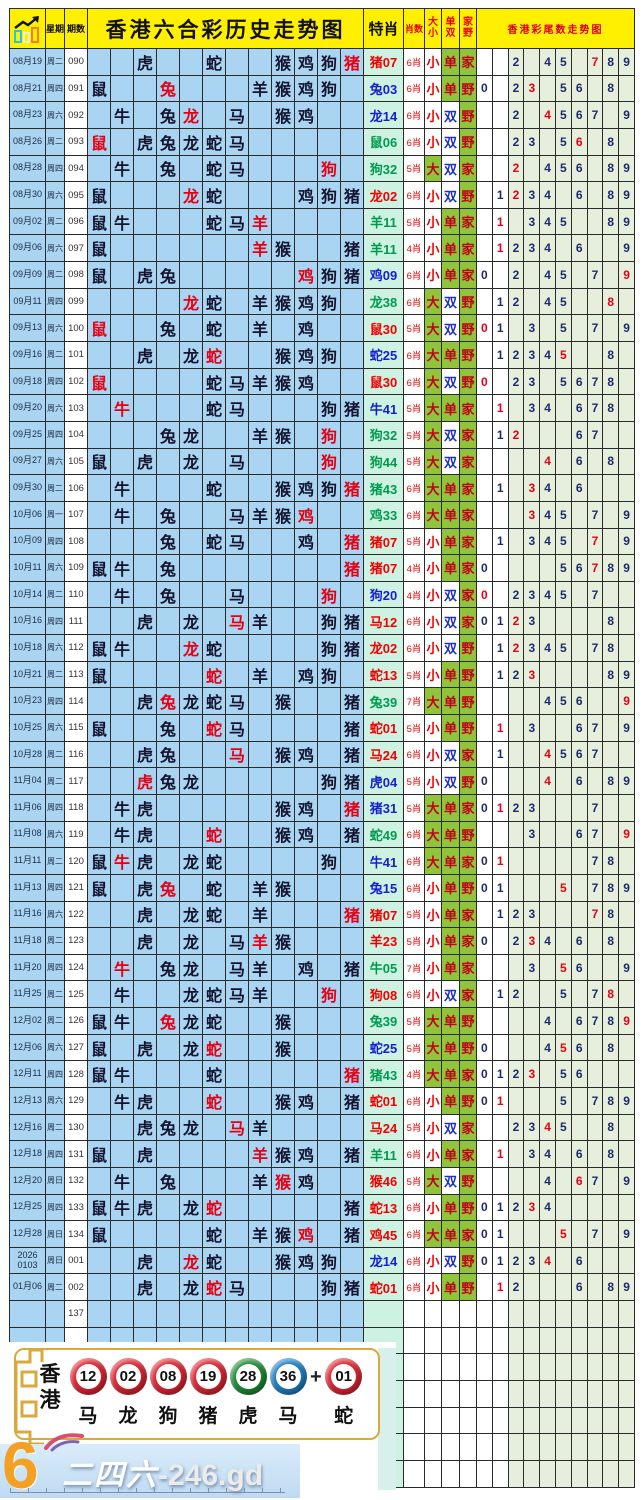 The image size is (643, 1500). What do you see at coordinates (595, 861) in the screenshot?
I see `tail-cell: 7` at bounding box center [595, 861].